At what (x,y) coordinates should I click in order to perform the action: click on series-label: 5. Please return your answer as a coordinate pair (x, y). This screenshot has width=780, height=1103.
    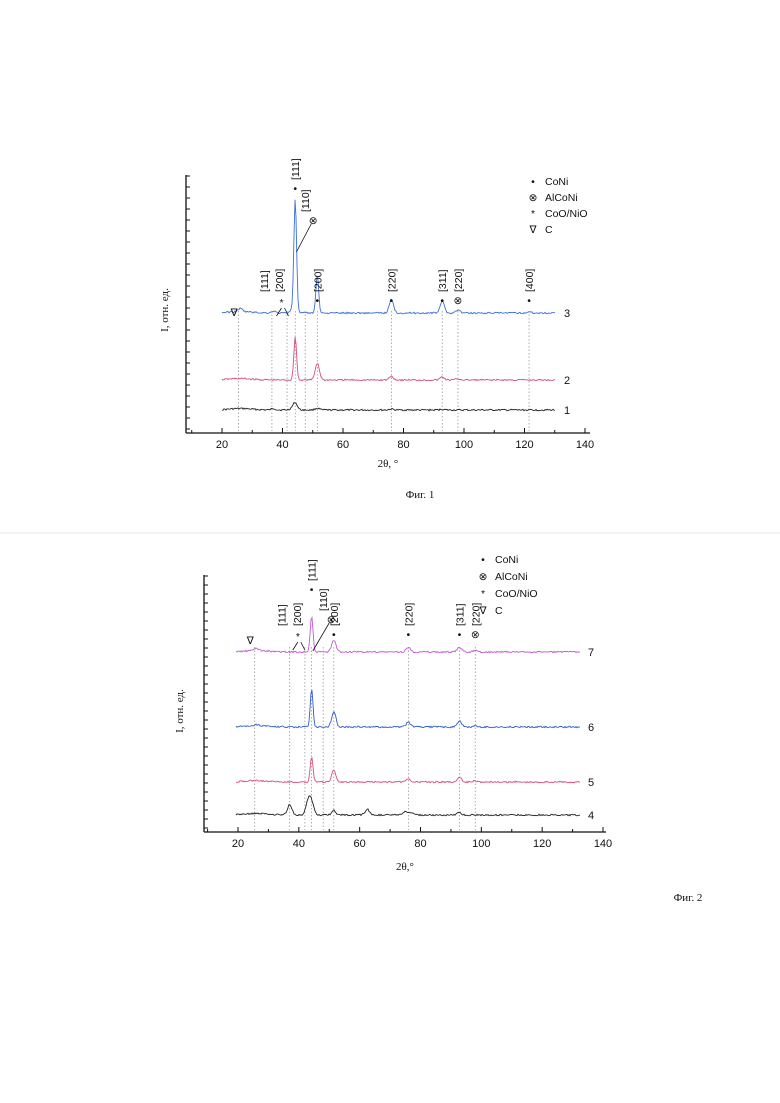
    Looking at the image, I should click on (591, 783).